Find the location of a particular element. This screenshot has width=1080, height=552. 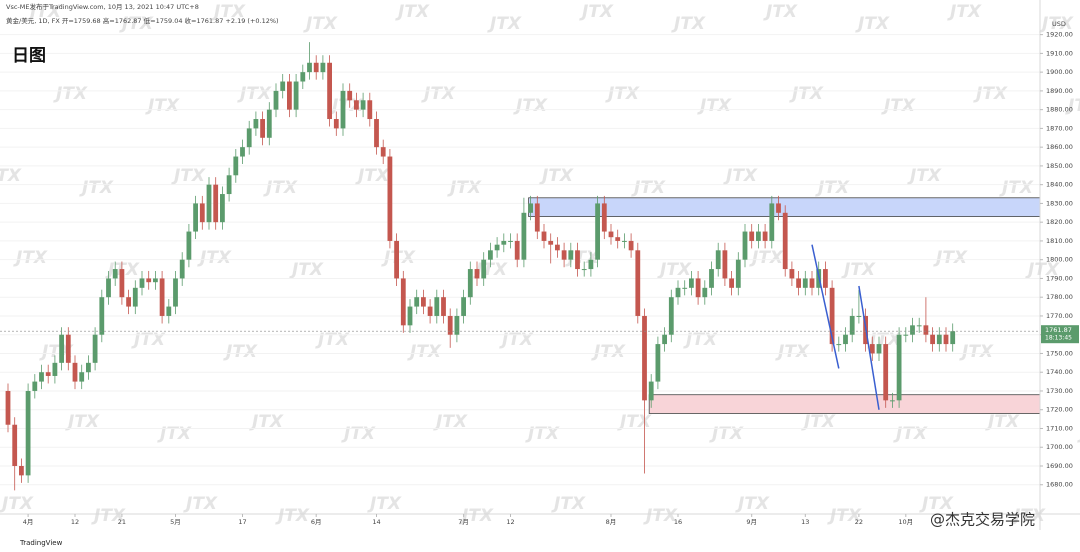

trendline is located at coordinates (869, 347).